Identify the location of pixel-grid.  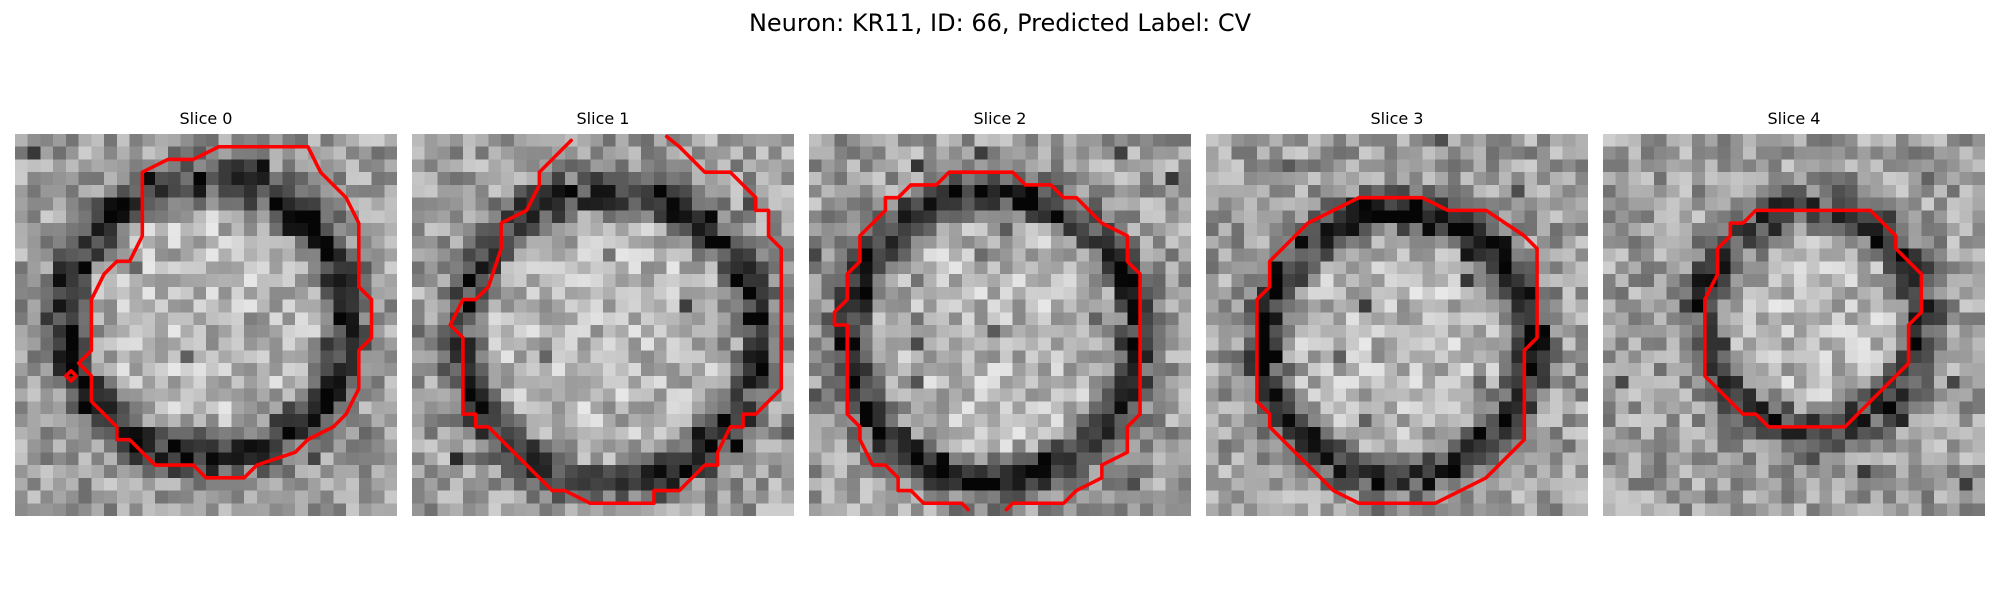
(1000, 325).